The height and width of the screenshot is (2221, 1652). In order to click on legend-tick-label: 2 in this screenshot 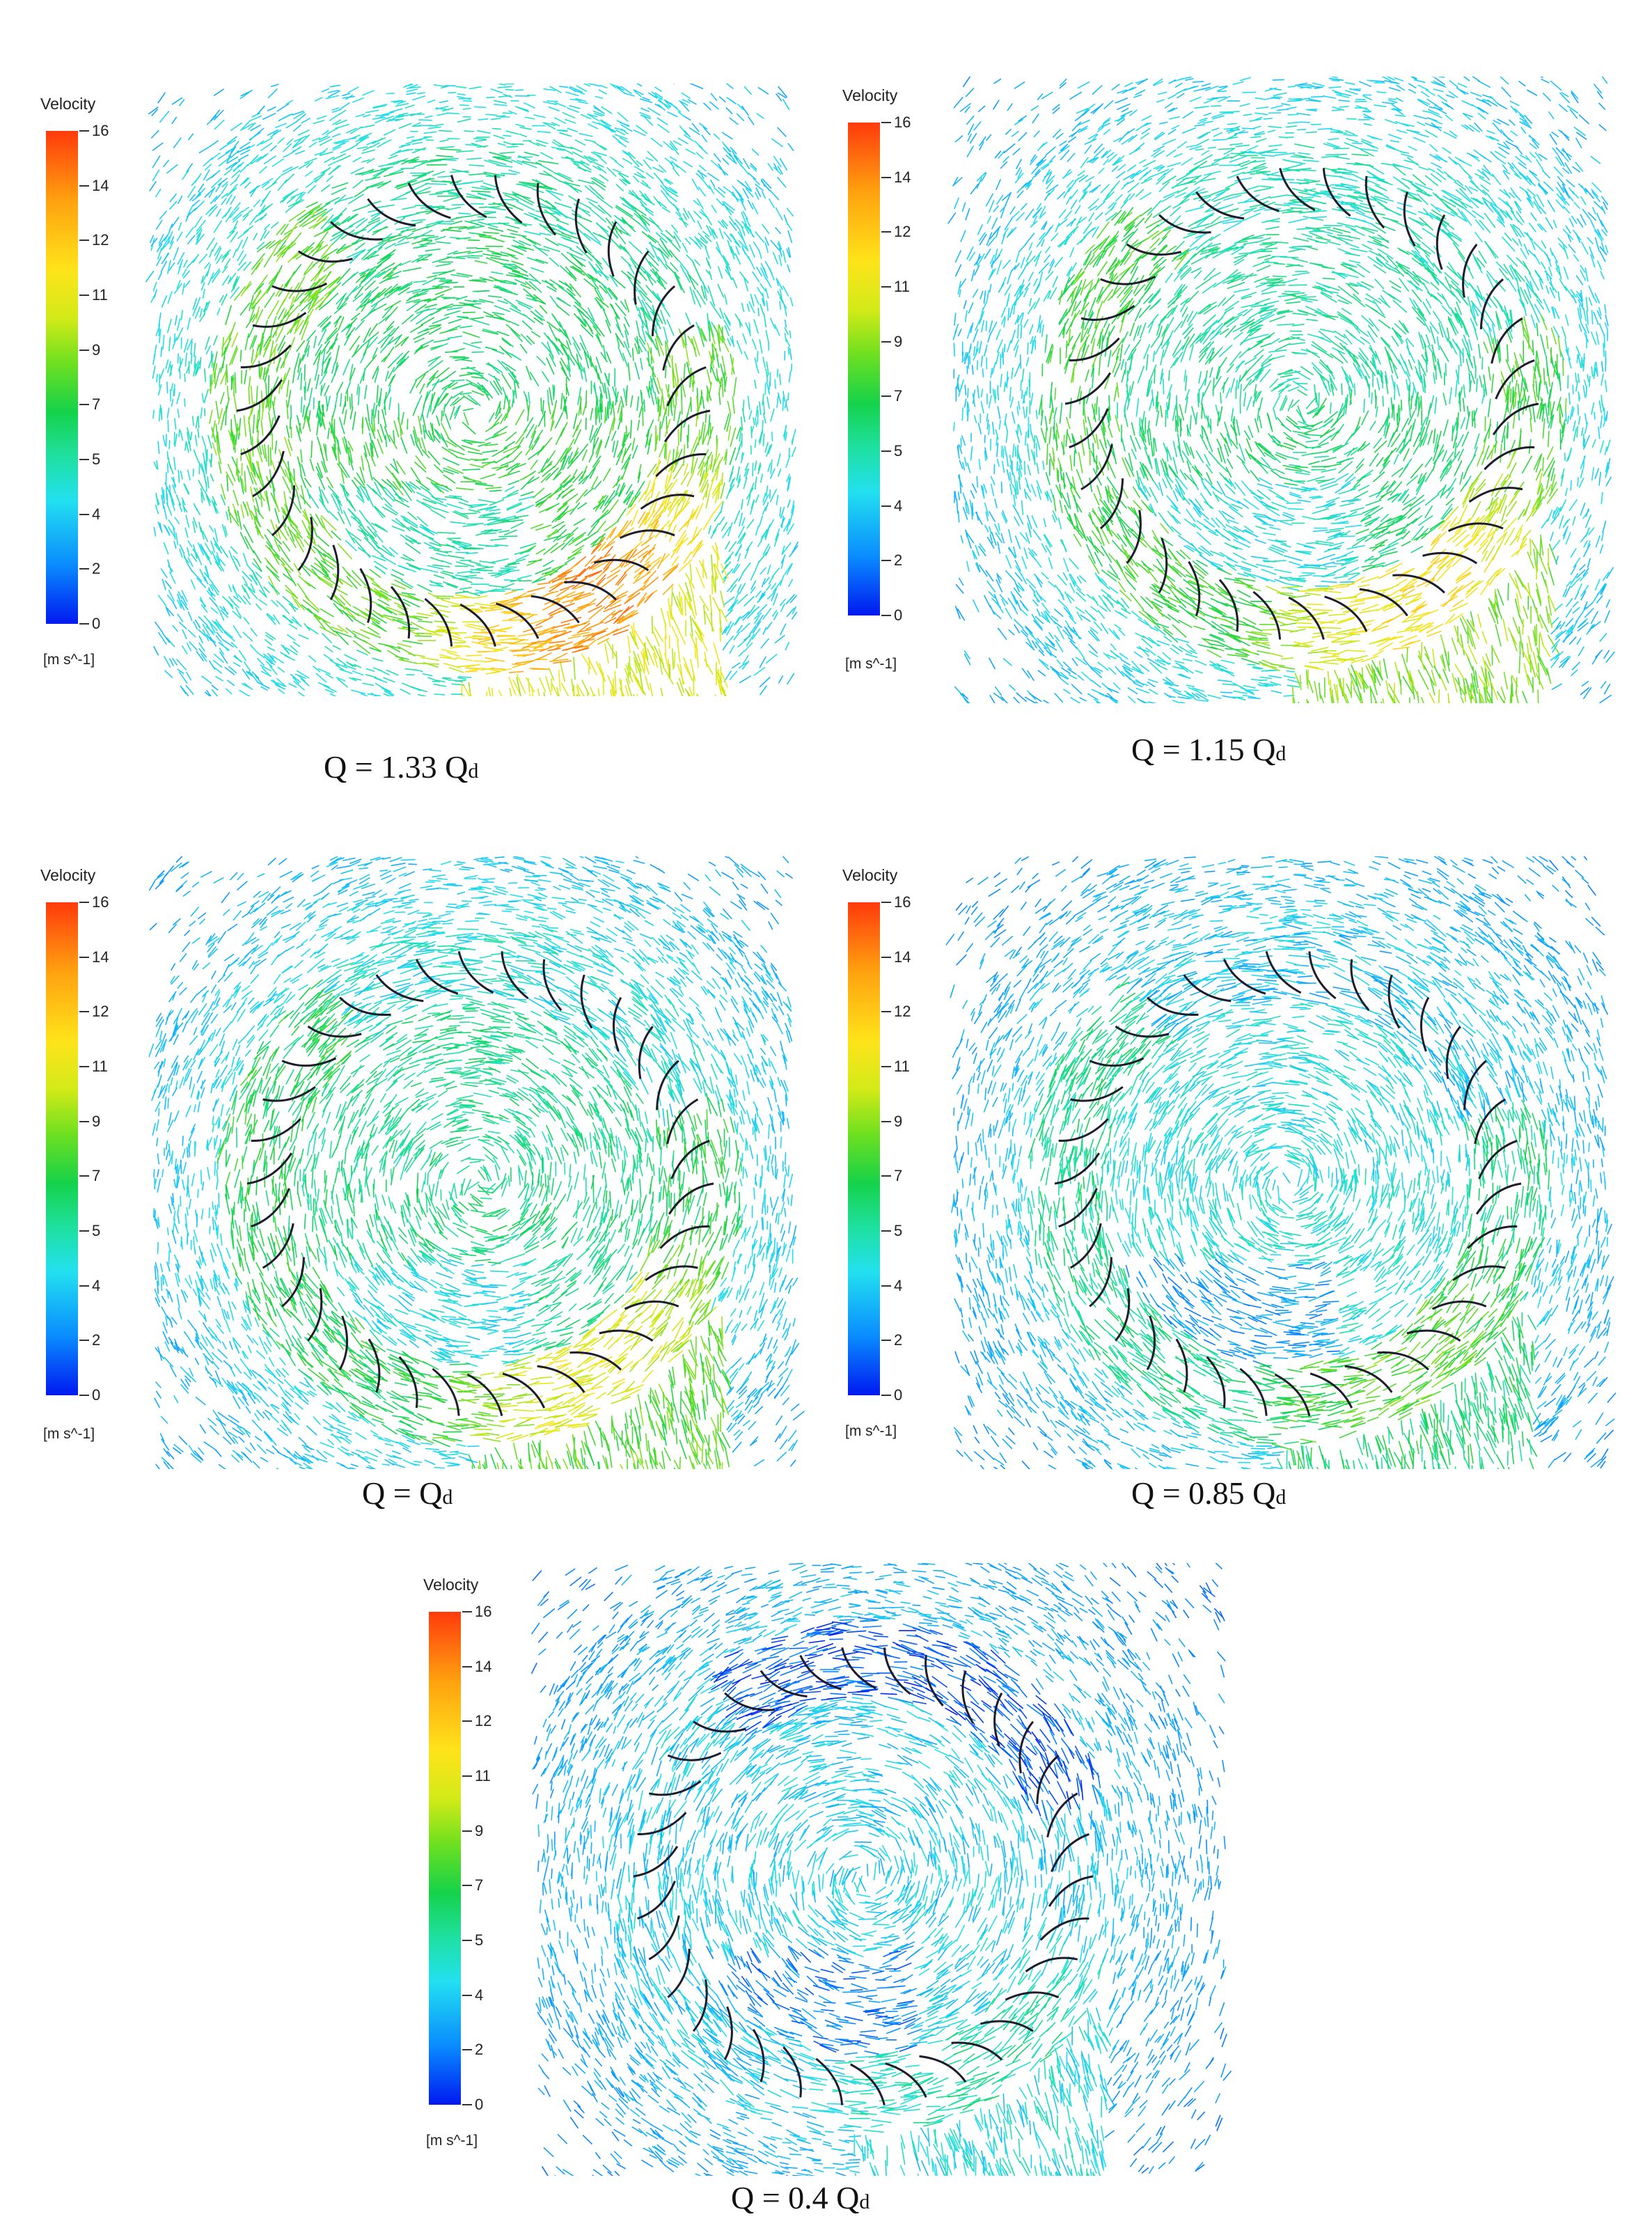, I will do `click(96, 1340)`.